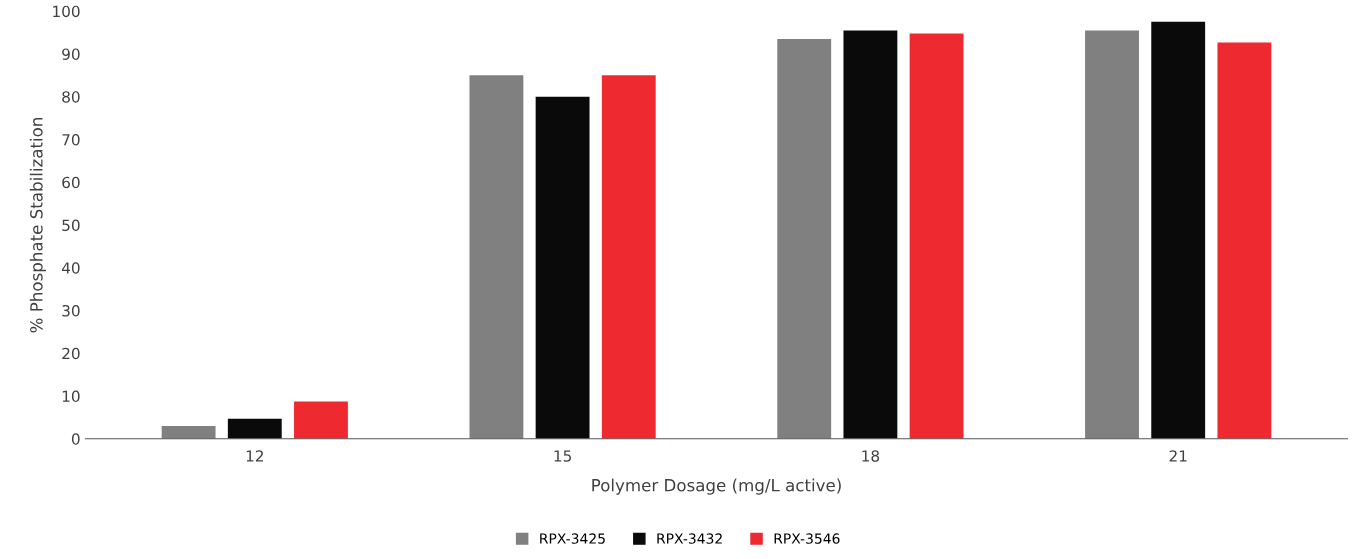 The image size is (1357, 559). Describe the element at coordinates (871, 456) in the screenshot. I see `x-tick-label: 18` at that location.